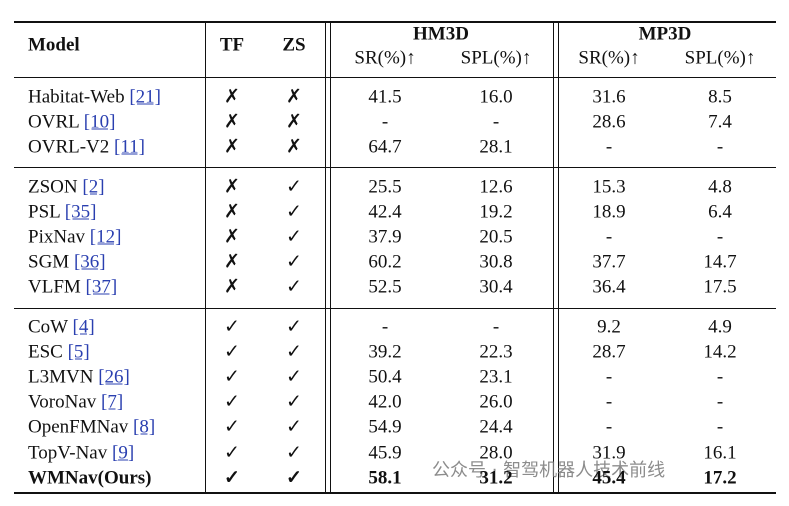 This screenshot has width=789, height=506. I want to click on model-cell: PSL [35], so click(62, 212).